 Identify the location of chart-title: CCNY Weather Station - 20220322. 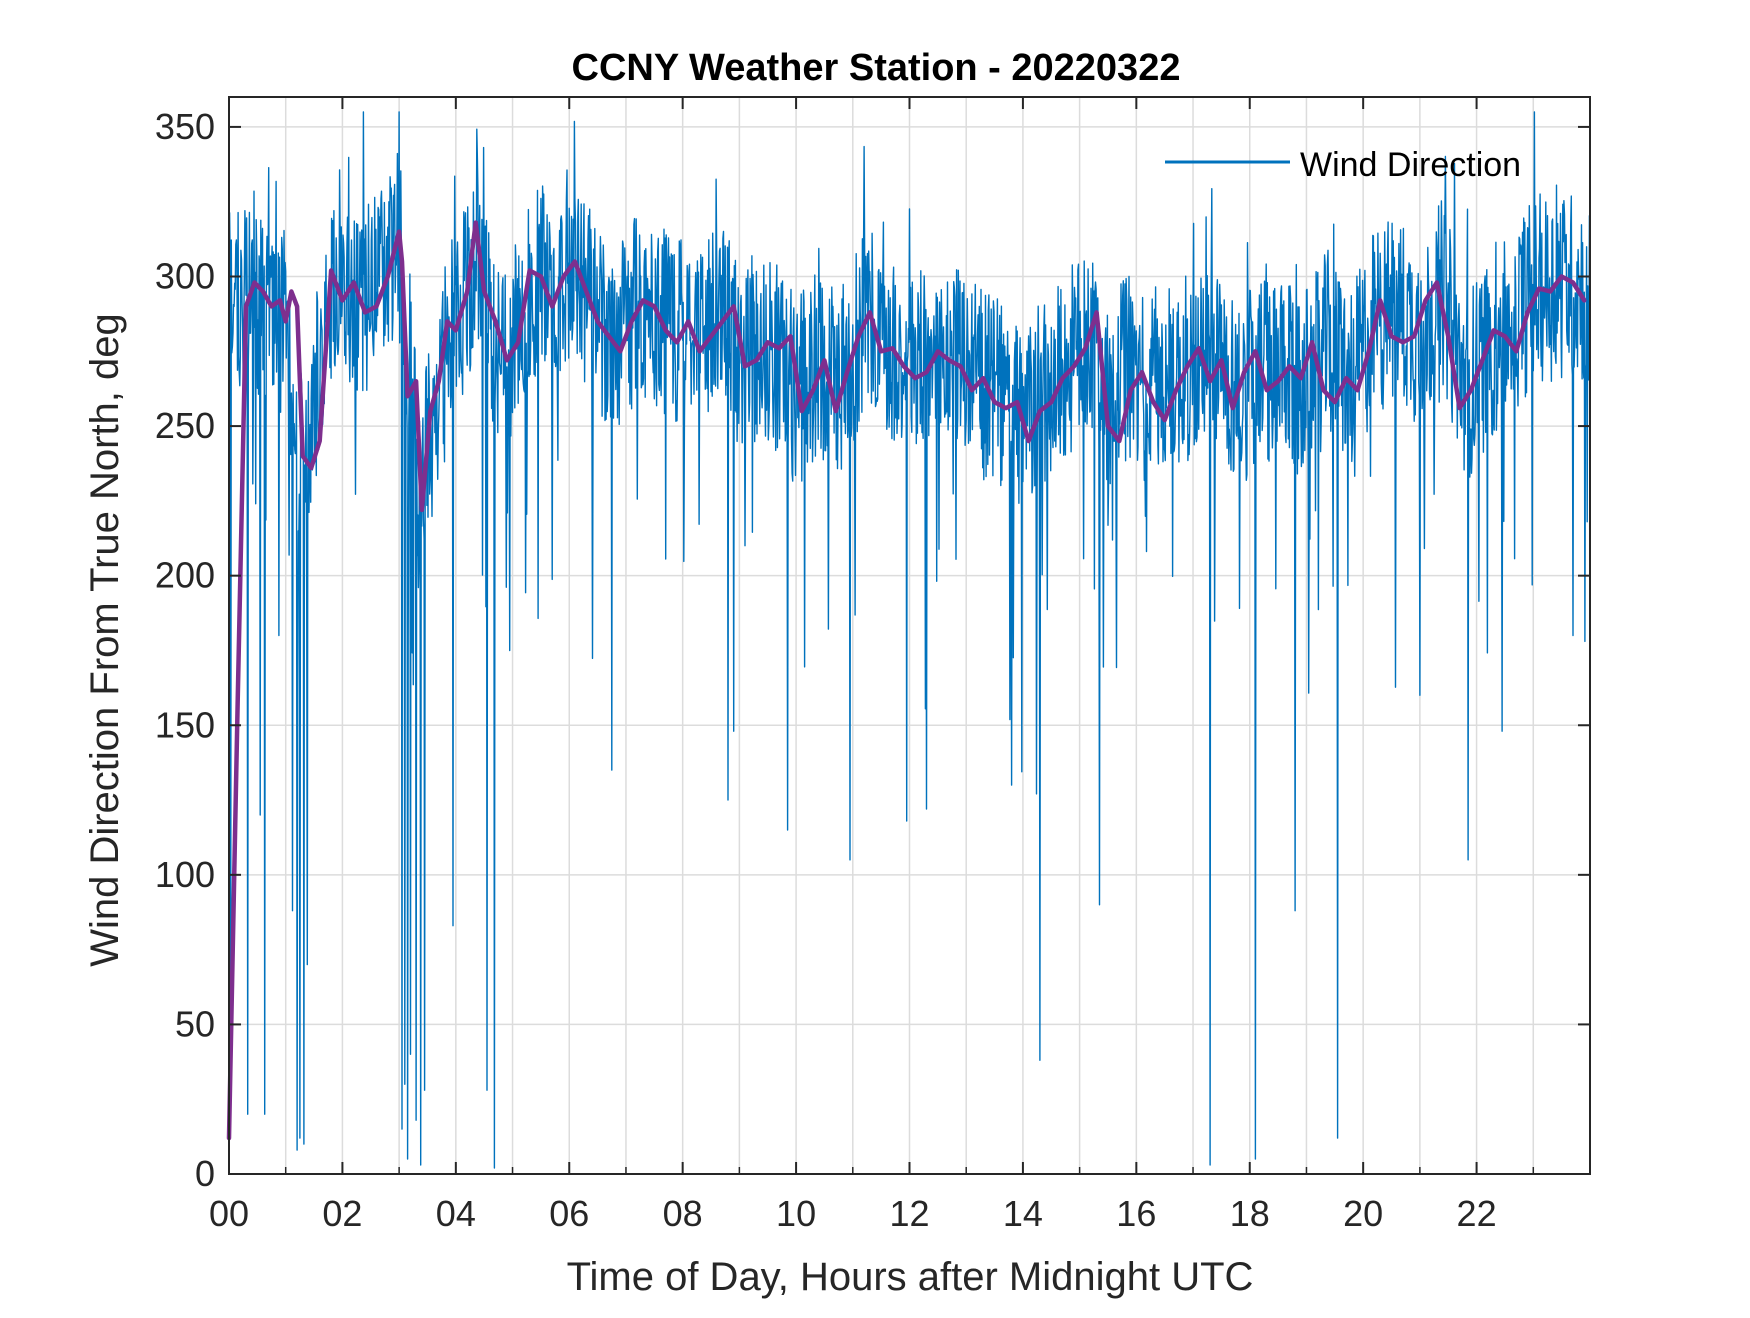
(876, 68).